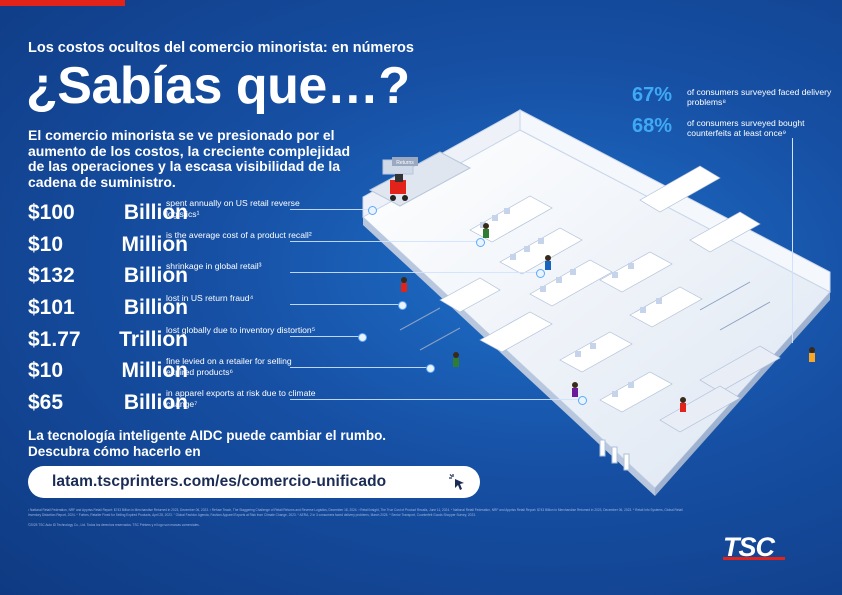 The image size is (842, 595). What do you see at coordinates (652, 126) in the screenshot?
I see `right-stat-percent: 68%` at bounding box center [652, 126].